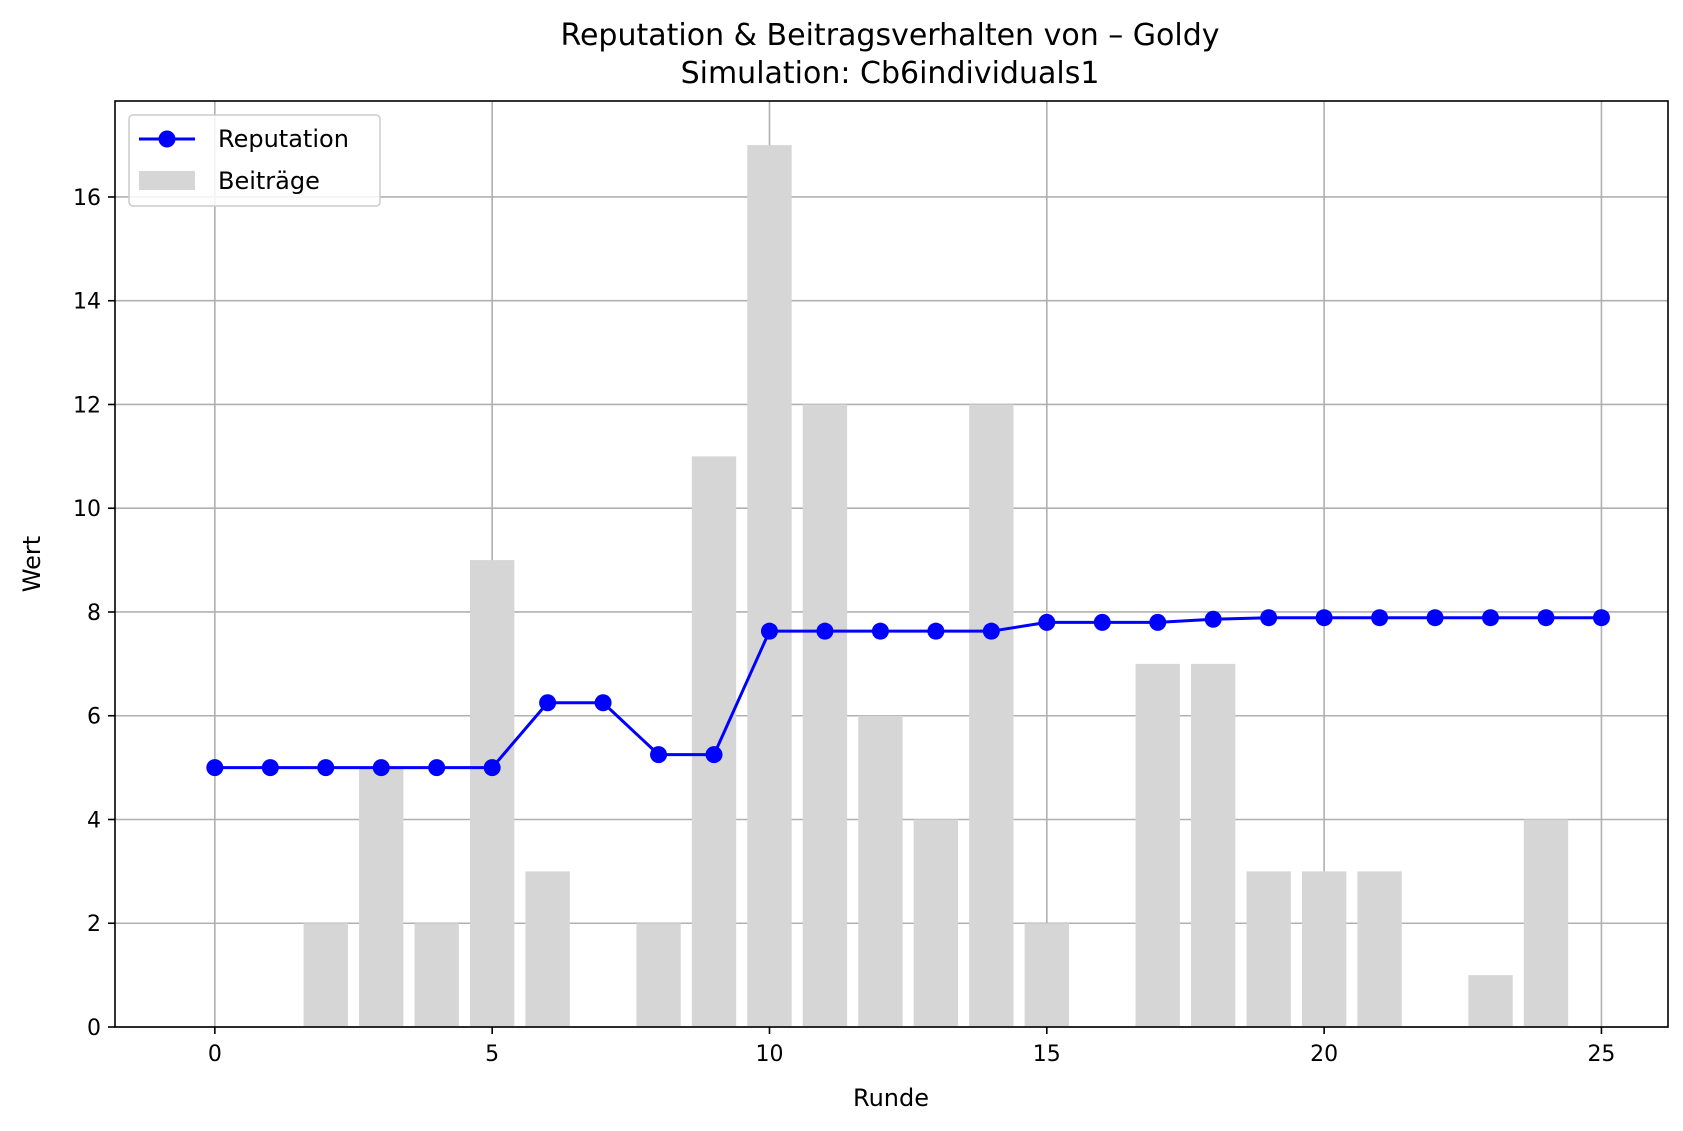  I want to click on x-tick-label: 25, so click(1601, 1054).